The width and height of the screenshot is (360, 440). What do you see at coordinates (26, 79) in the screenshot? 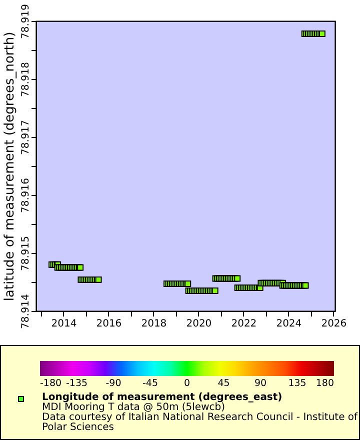
I see `y-tick-label: 78.918` at bounding box center [26, 79].